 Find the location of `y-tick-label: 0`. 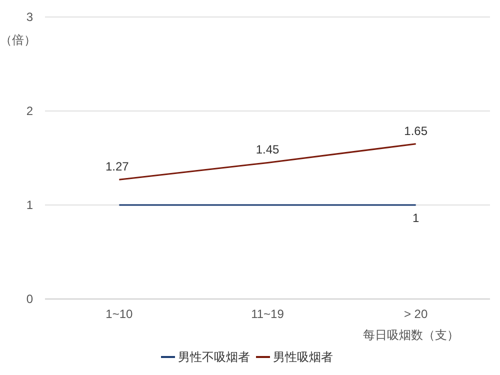

y-tick-label: 0 is located at coordinates (30, 299).